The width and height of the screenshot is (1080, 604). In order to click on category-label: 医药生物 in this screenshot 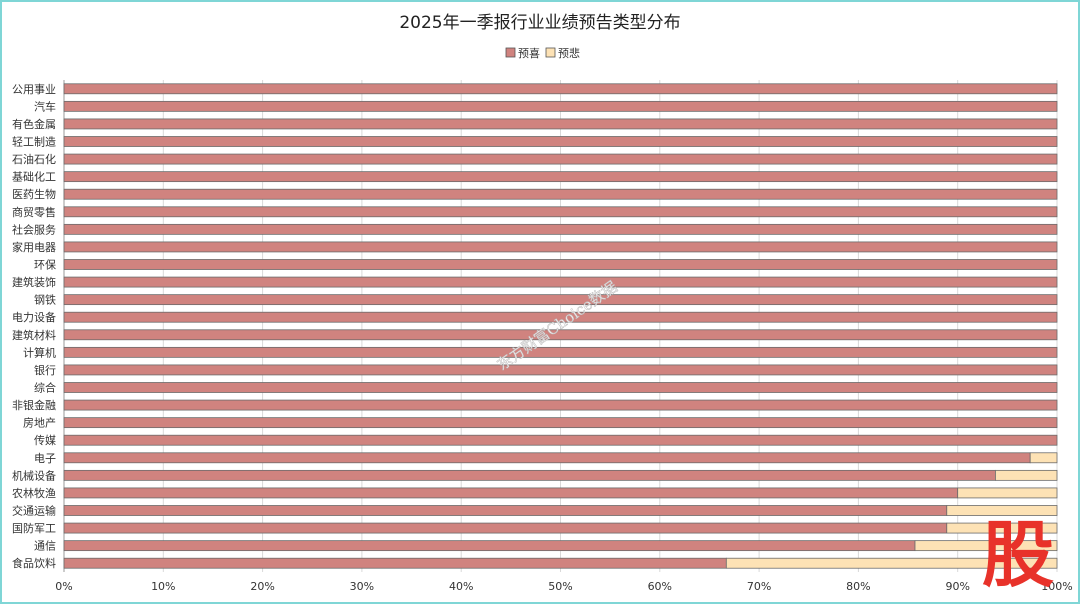, I will do `click(34, 194)`.